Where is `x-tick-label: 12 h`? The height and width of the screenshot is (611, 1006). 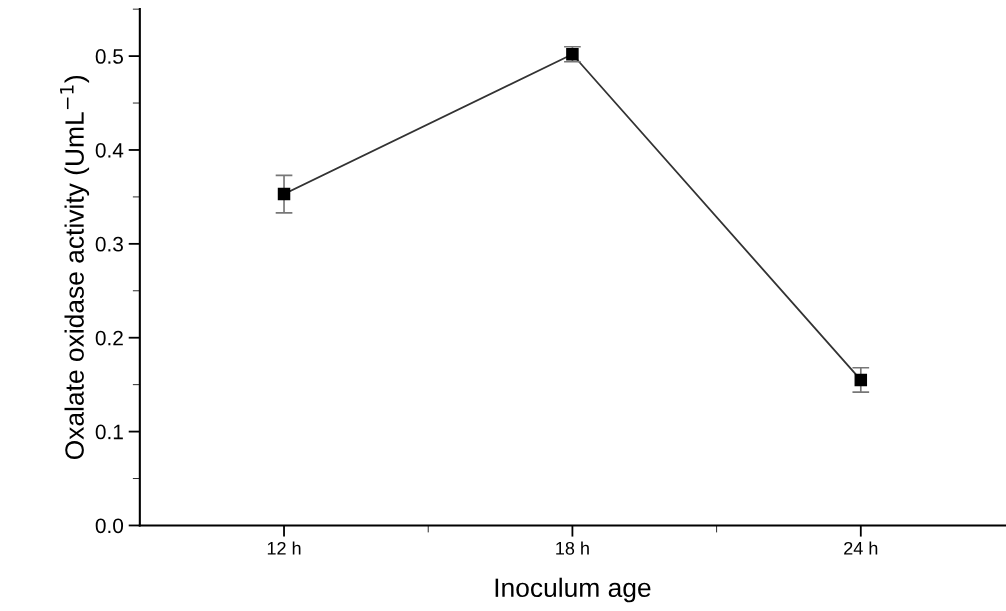
x-tick-label: 12 h is located at coordinates (284, 548).